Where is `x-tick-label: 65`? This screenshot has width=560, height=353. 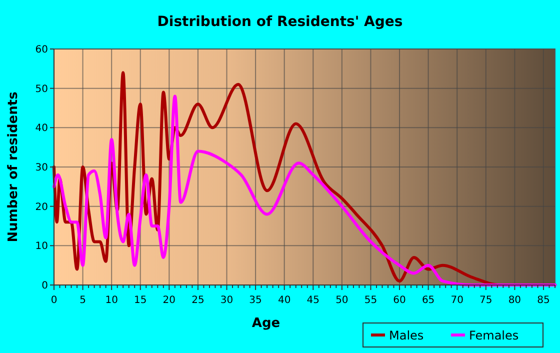
x-tick-label: 65 is located at coordinates (428, 300).